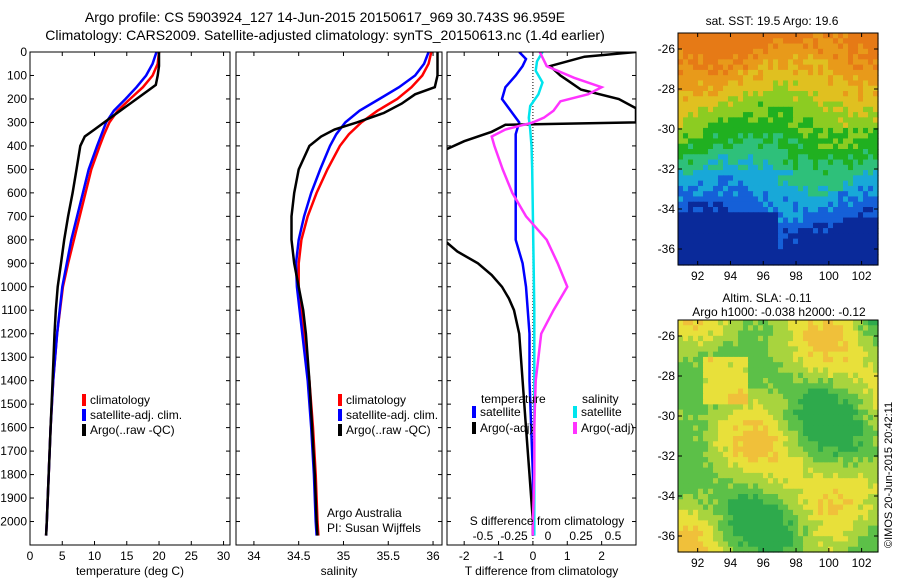 The height and width of the screenshot is (580, 900). I want to click on map-1-xtick-label: 100, so click(829, 276).